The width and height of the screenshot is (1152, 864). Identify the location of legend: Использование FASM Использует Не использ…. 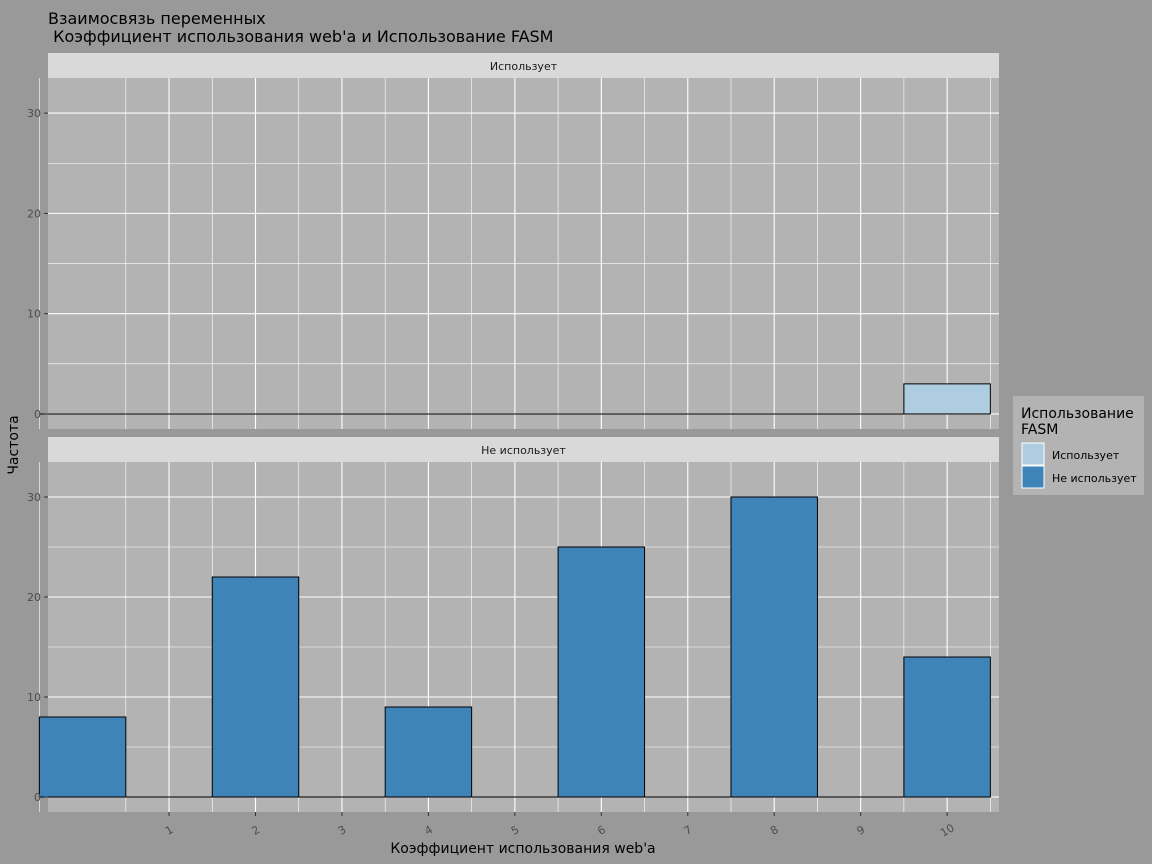
(1078, 445).